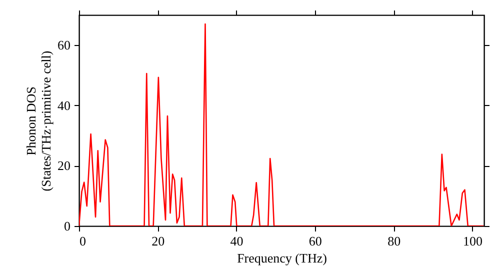 The width and height of the screenshot is (500, 280). Describe the element at coordinates (237, 241) in the screenshot. I see `x-tick-label: 40` at that location.